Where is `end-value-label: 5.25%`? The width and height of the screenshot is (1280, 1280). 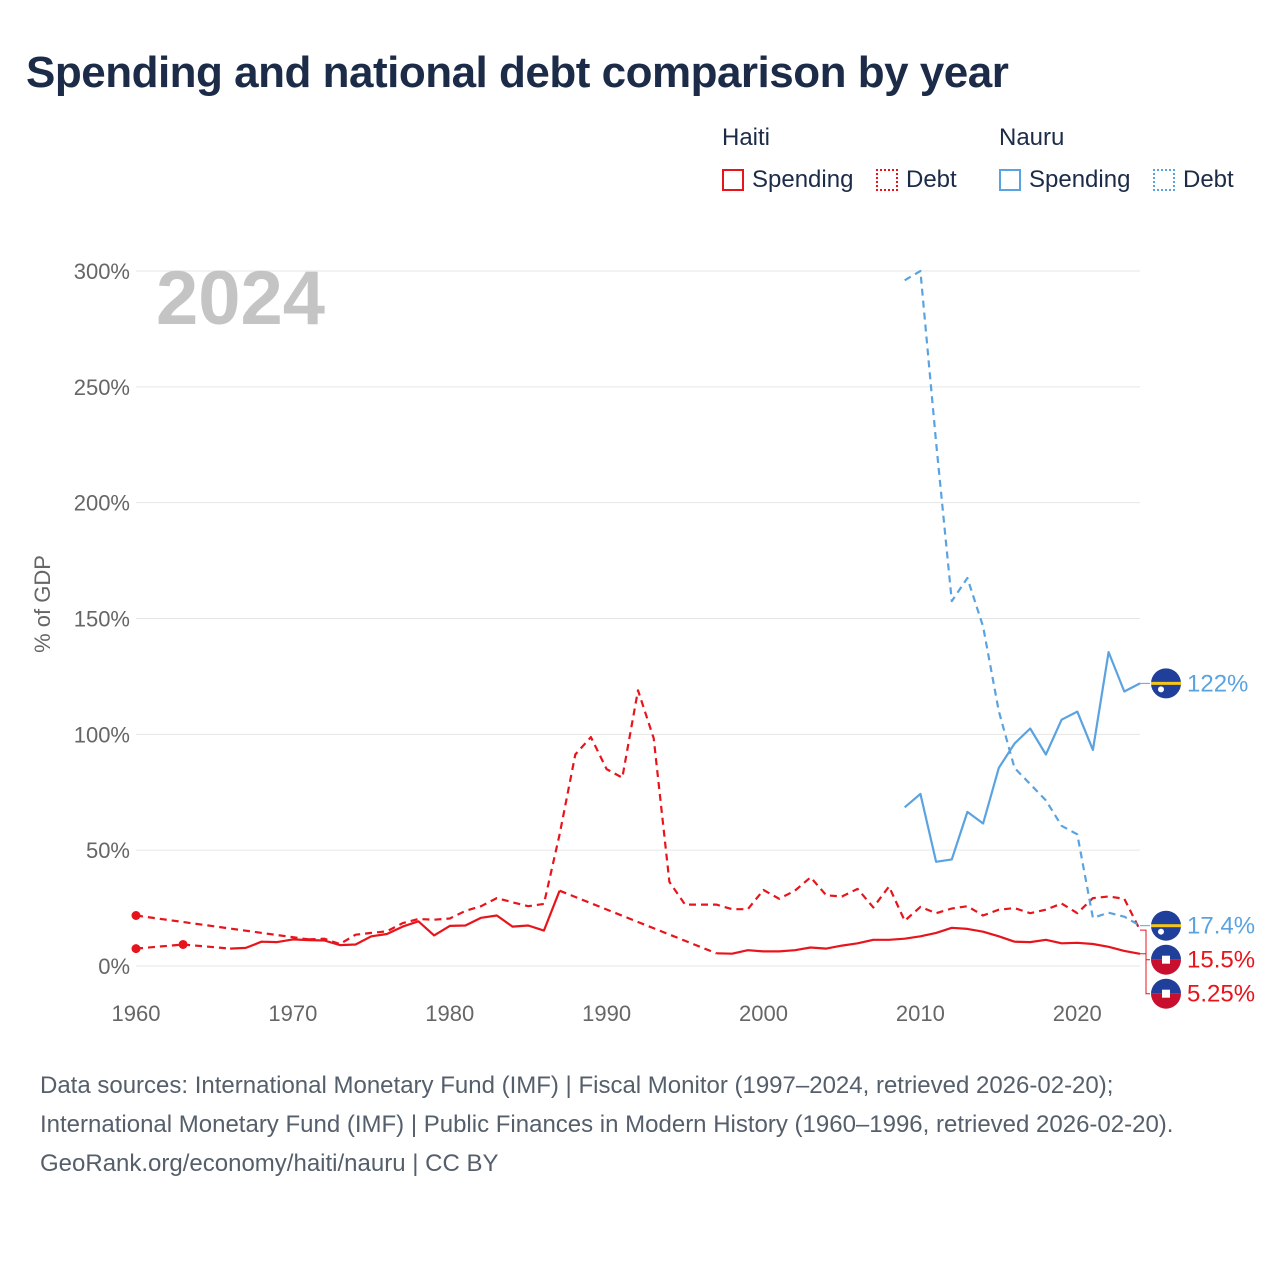
end-value-label: 5.25% is located at coordinates (1221, 994).